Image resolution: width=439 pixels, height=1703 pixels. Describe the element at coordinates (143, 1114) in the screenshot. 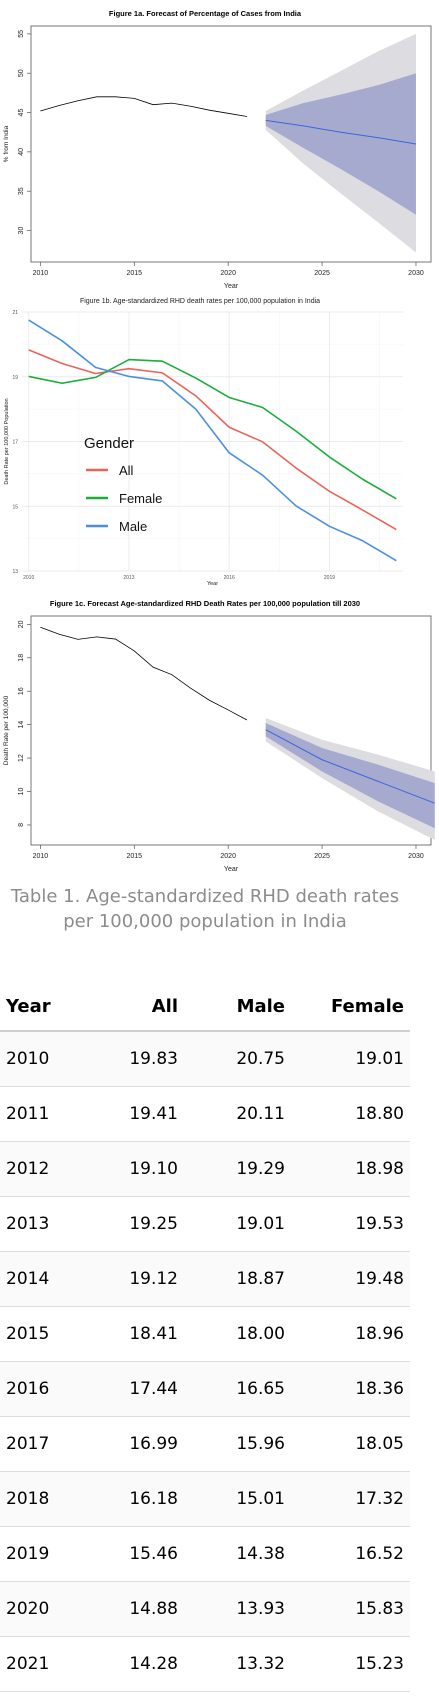

I see `cell-all: 19.41` at that location.